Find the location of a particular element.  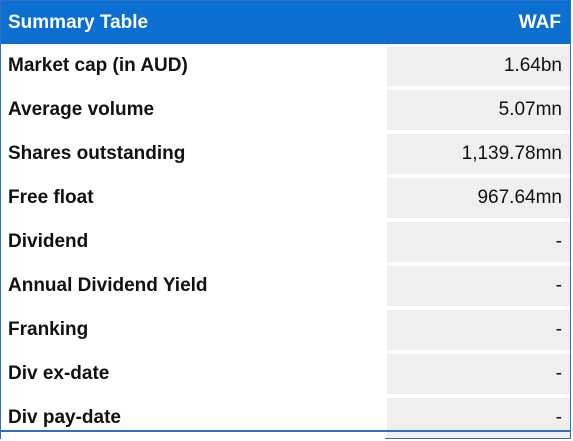

row-label: Annual Dividend Yield is located at coordinates (193, 286).